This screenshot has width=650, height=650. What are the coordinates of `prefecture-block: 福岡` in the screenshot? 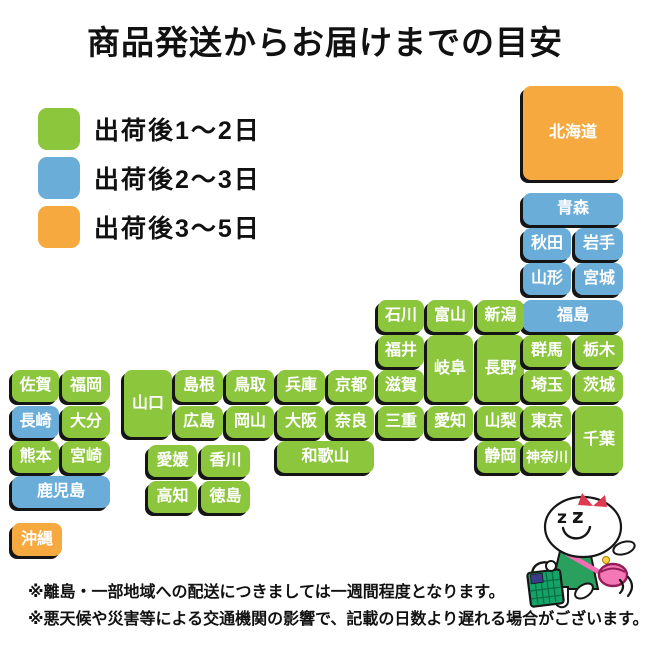 It's located at (86, 386).